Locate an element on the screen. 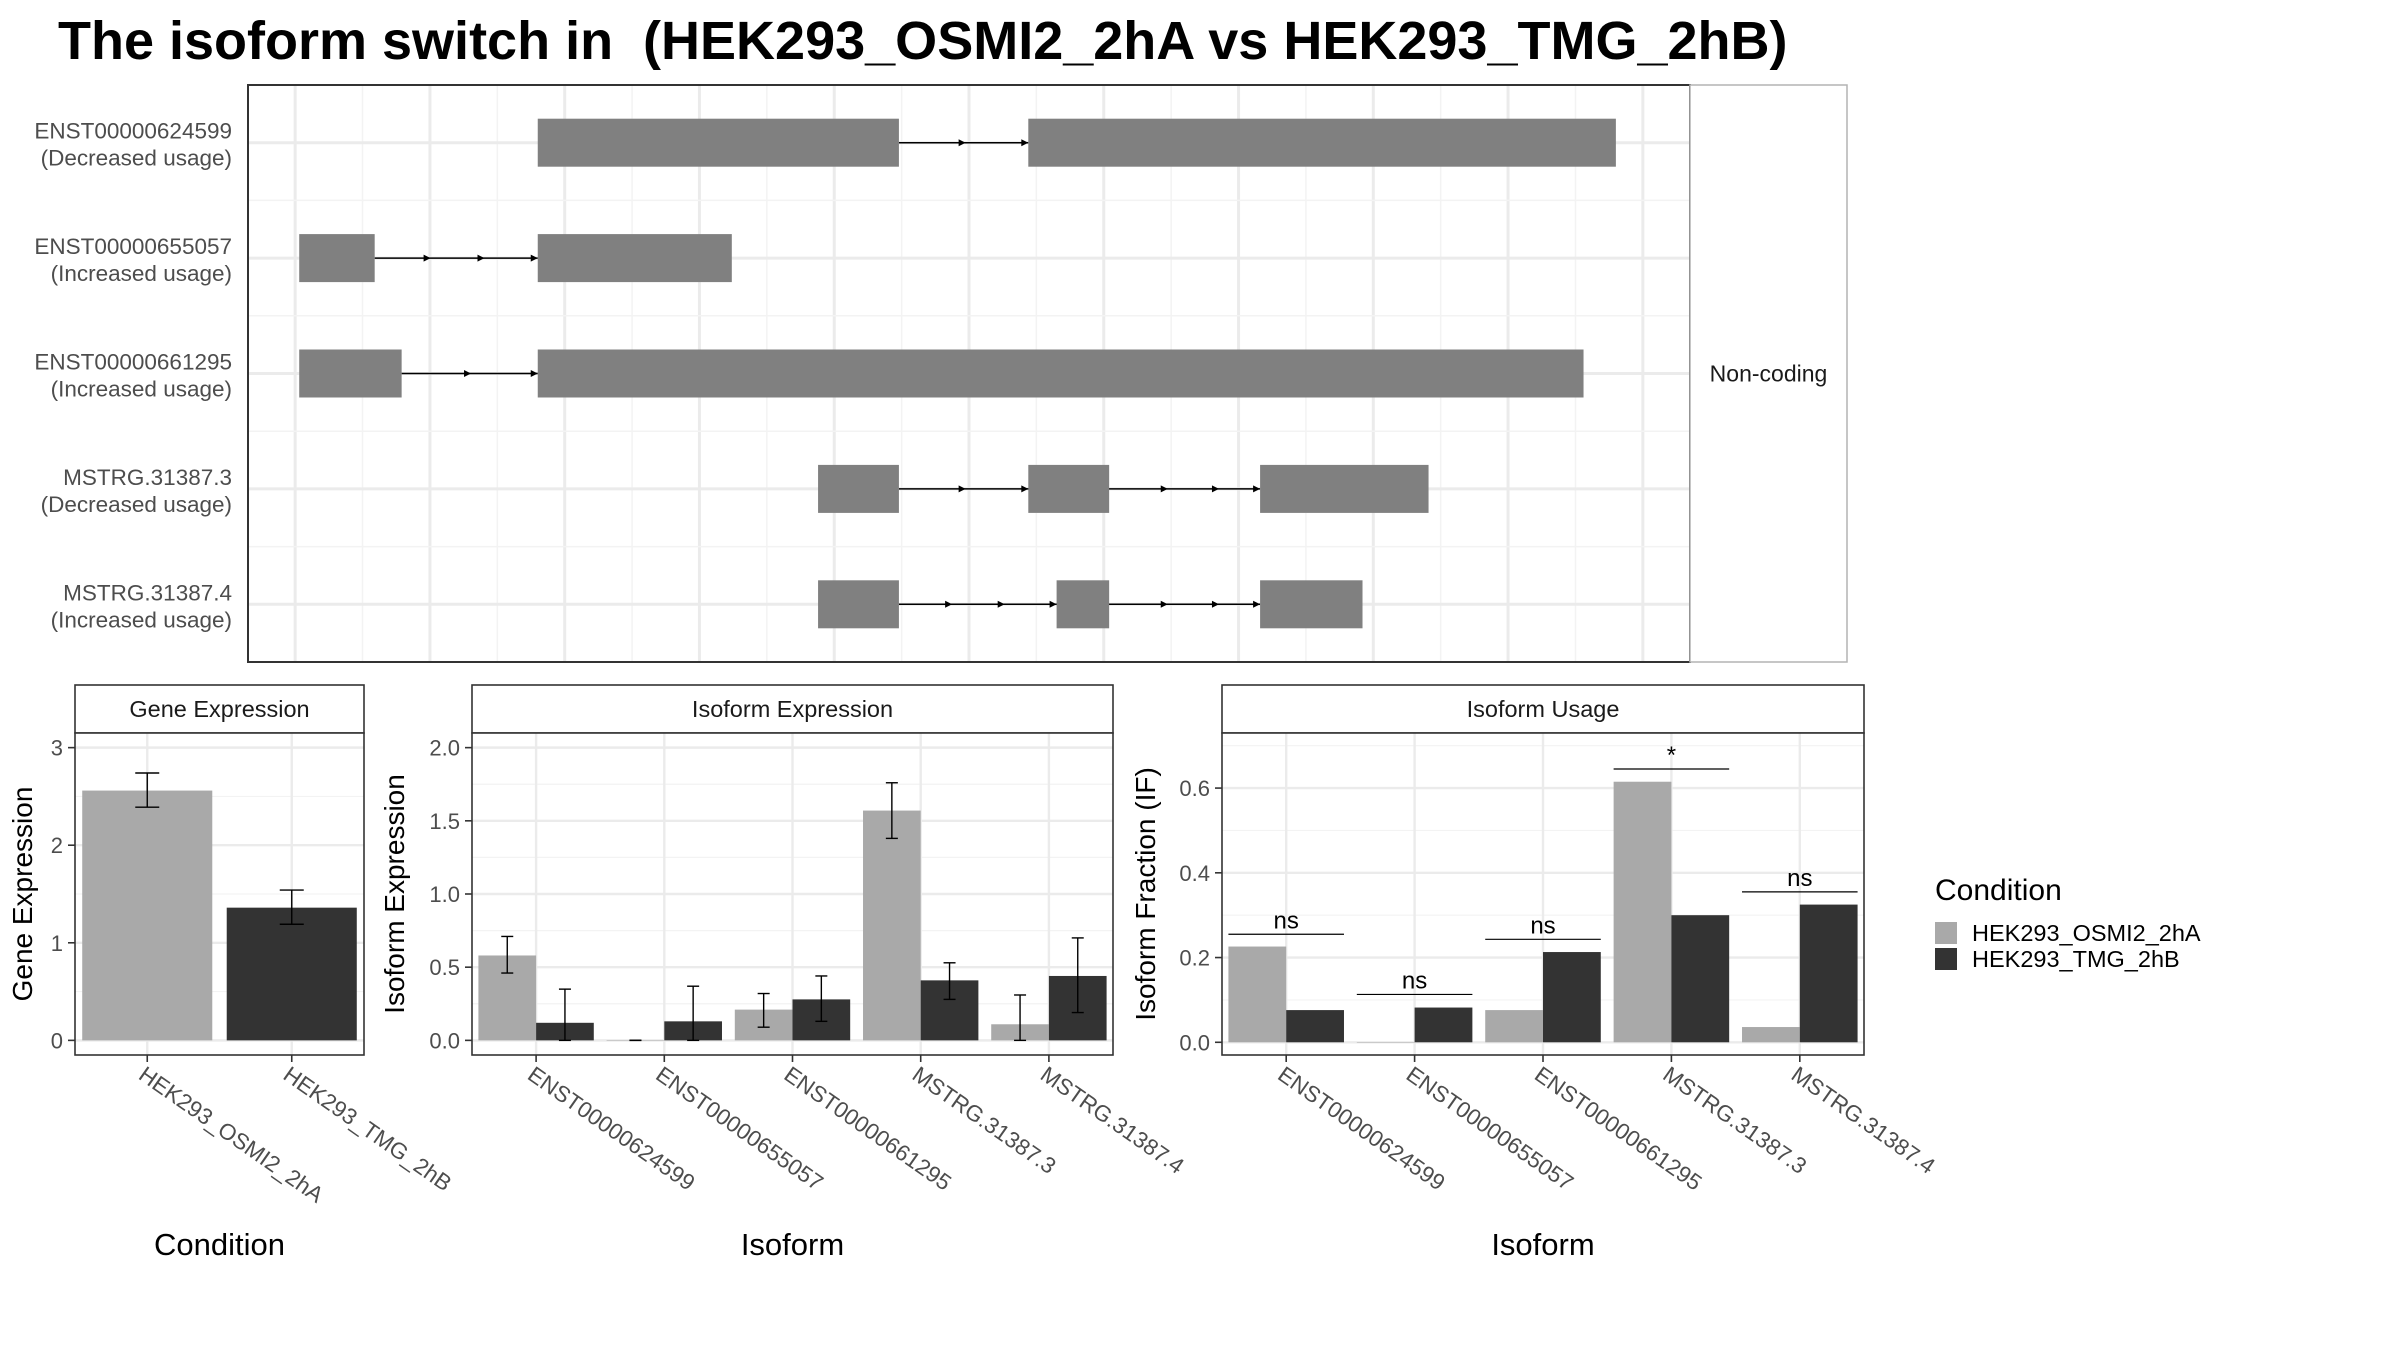 The image size is (2400, 1350). panel-strip-label: Gene Expression is located at coordinates (219, 709).